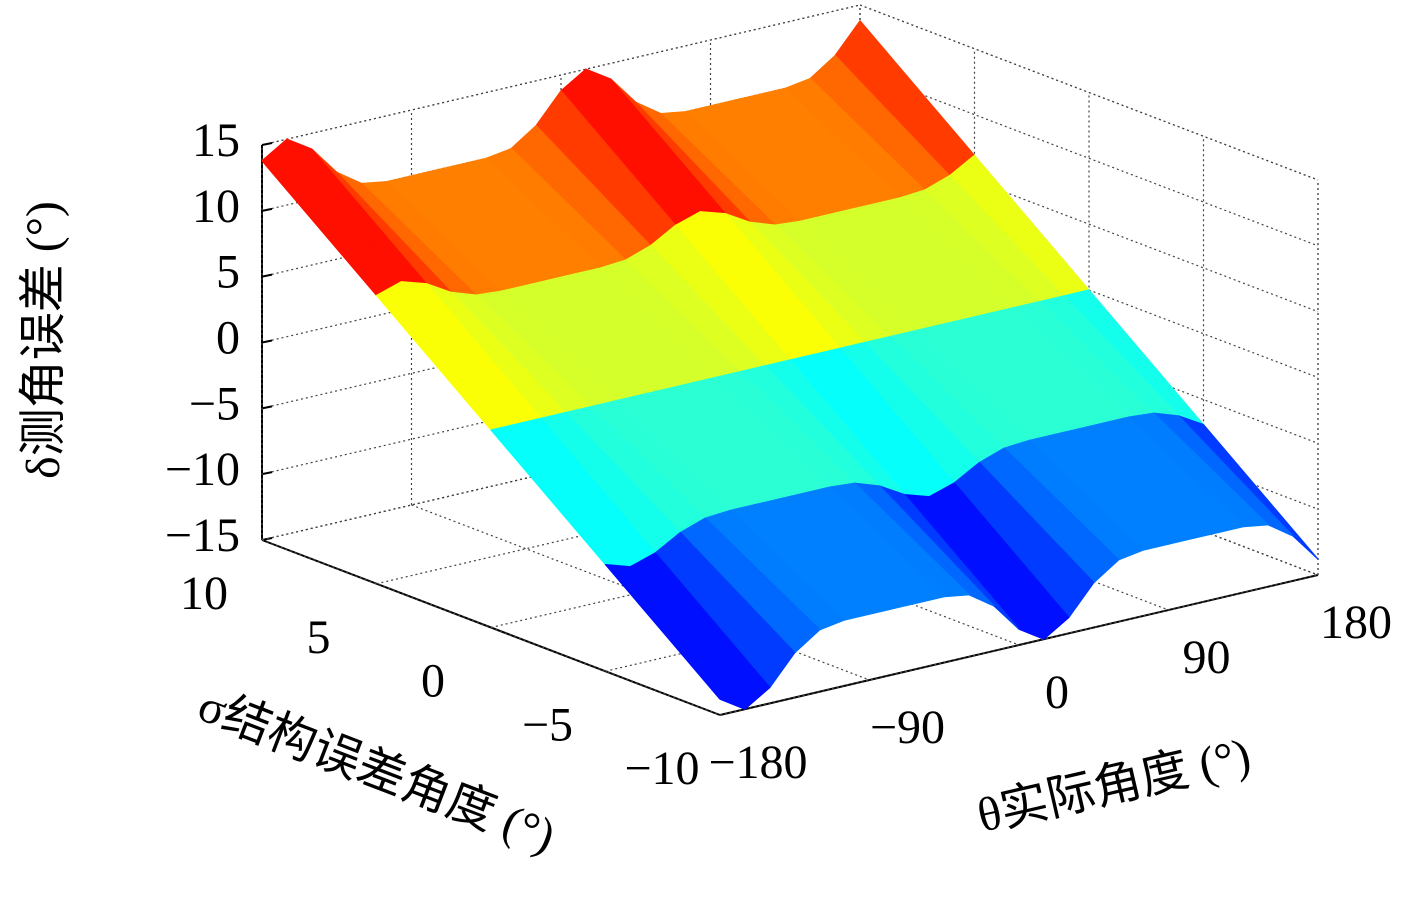  I want to click on x-tick-label: 0, so click(1057, 692).